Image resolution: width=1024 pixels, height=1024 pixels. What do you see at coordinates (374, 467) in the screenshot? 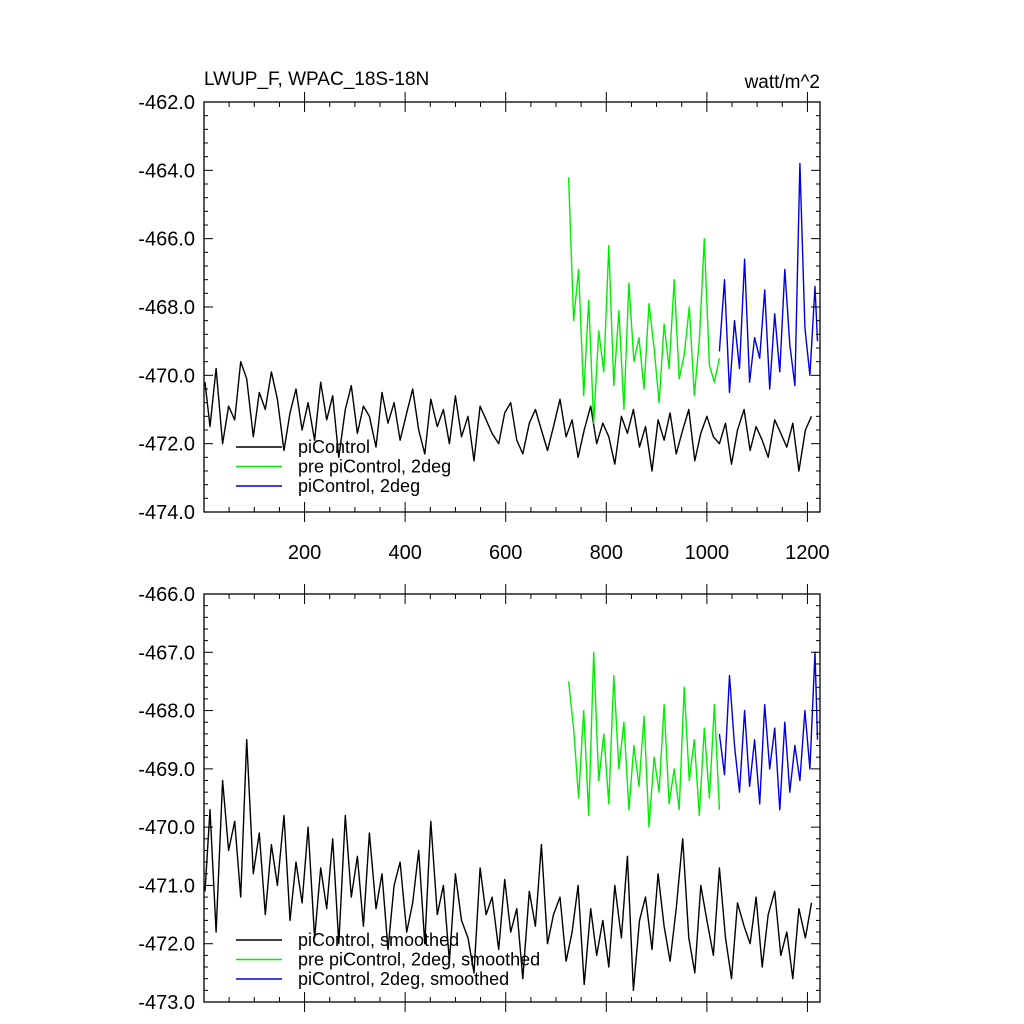
I see `legend-label: pre piControl, 2deg` at bounding box center [374, 467].